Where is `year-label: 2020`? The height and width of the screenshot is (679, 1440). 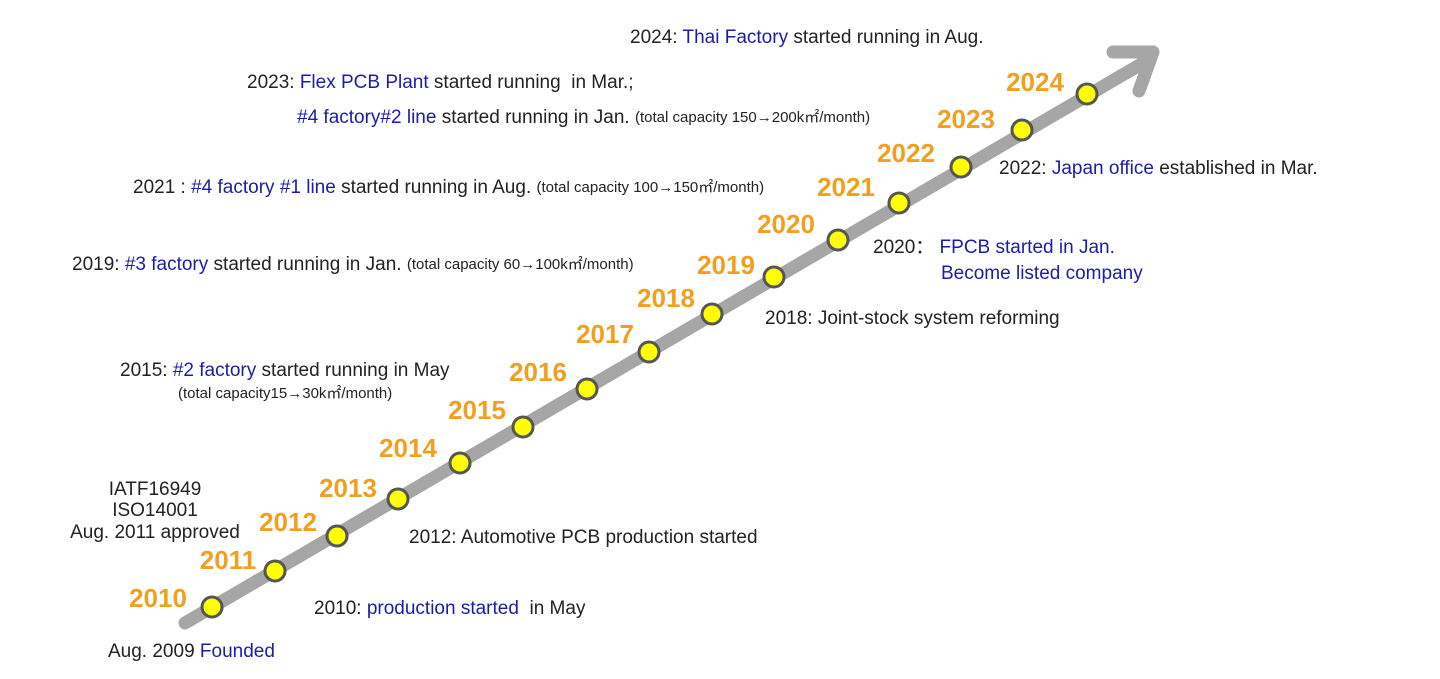
year-label: 2020 is located at coordinates (786, 224).